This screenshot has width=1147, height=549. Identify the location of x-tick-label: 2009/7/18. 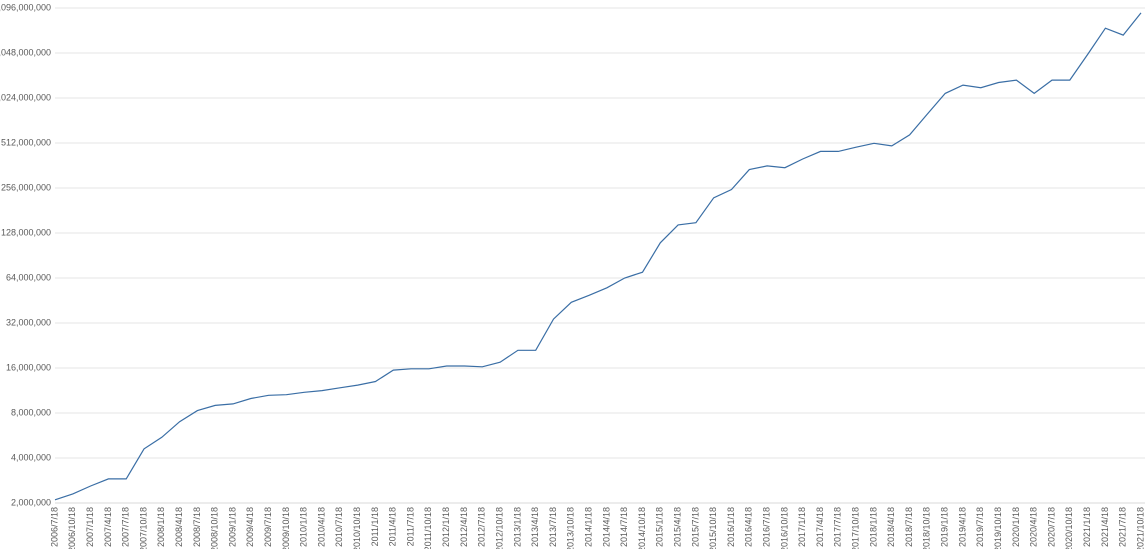
(268, 527).